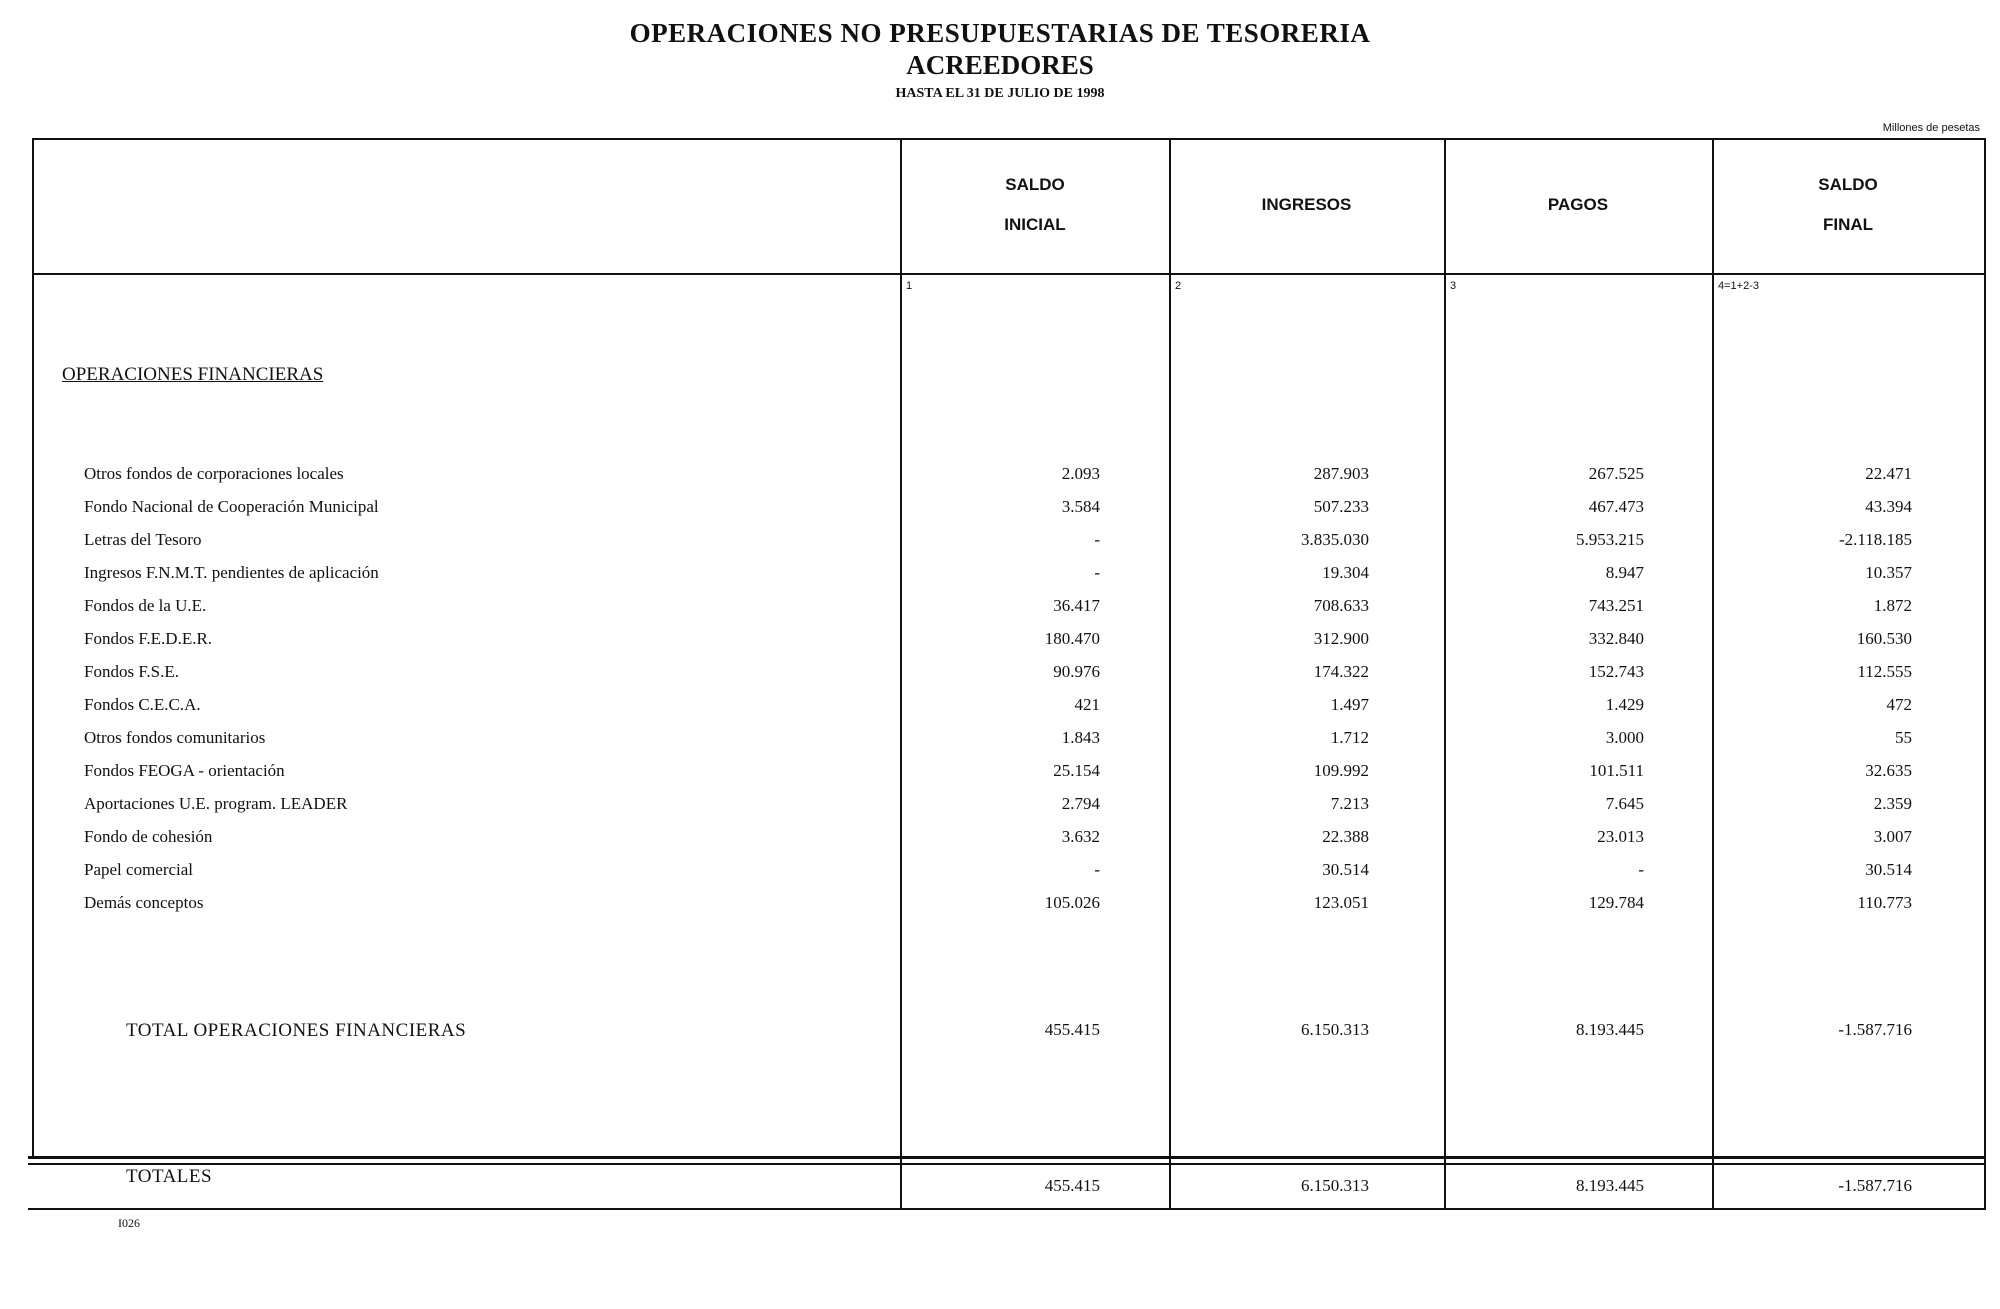 The width and height of the screenshot is (2000, 1309). What do you see at coordinates (1080, 473) in the screenshot?
I see `cell: 2.093` at bounding box center [1080, 473].